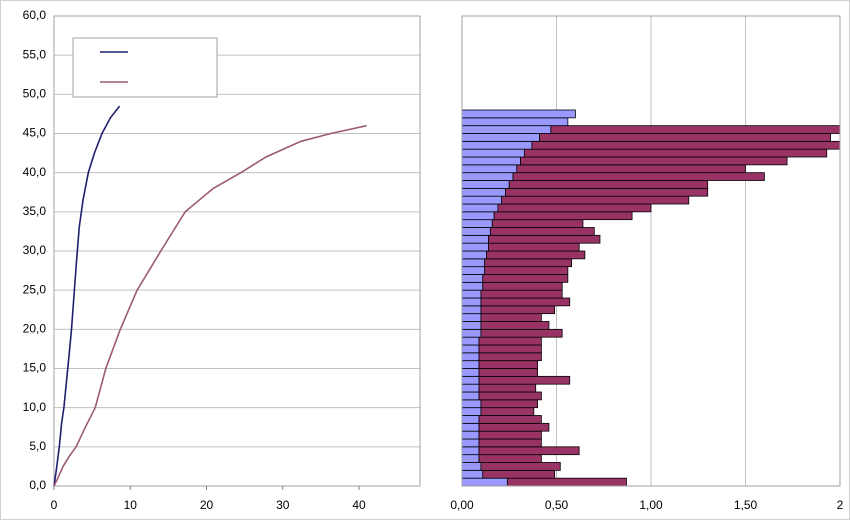 The image size is (850, 520). I want to click on y-tick-label: 5,0, so click(37, 446).